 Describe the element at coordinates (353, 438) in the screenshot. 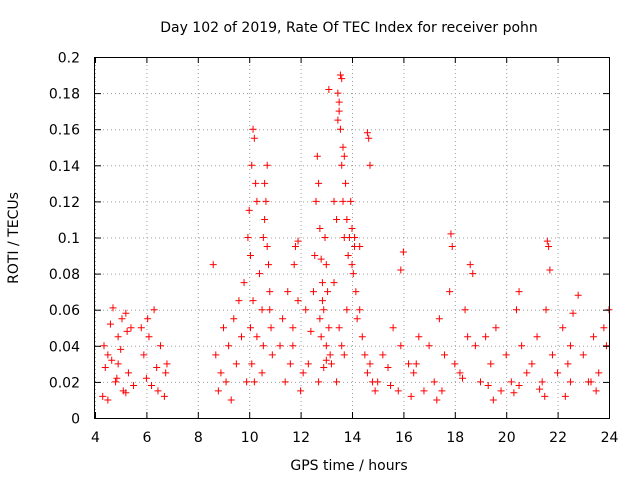

I see `x-tick-label: 14` at that location.